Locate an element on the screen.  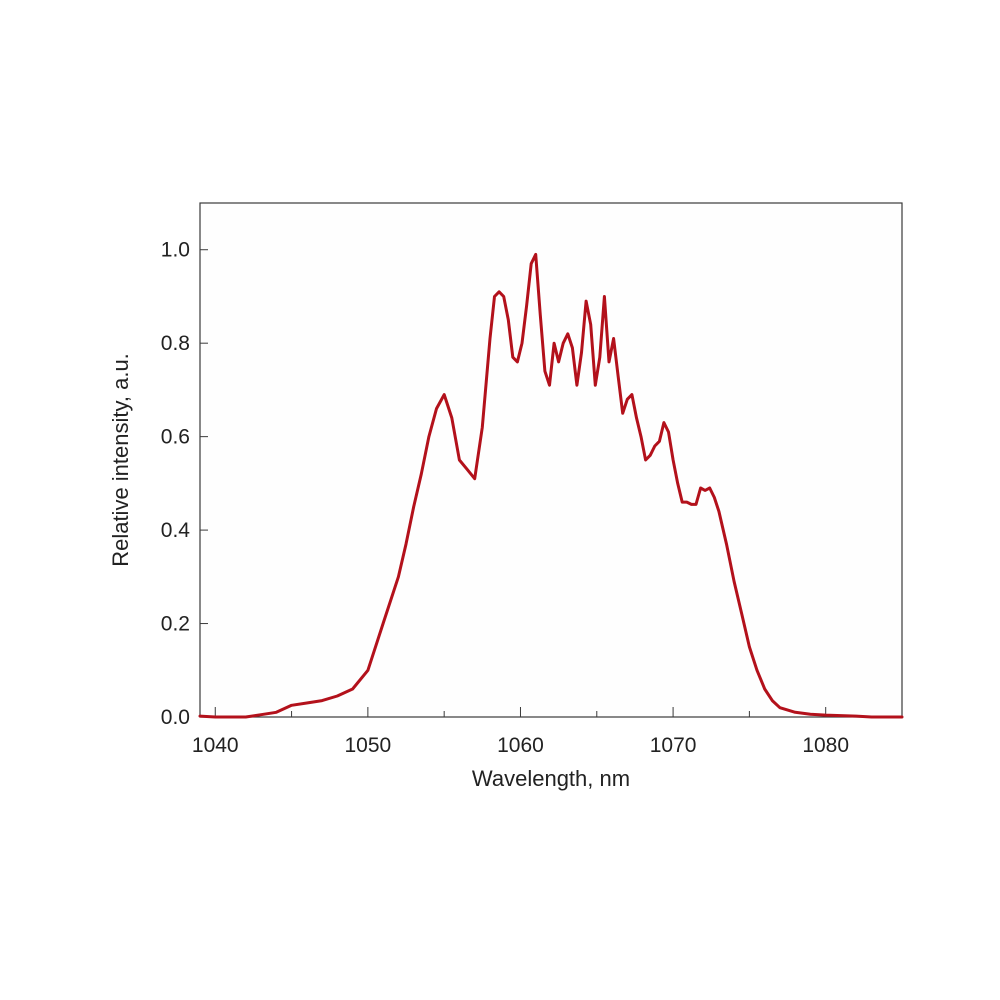
x-tick-label: 1050 is located at coordinates (368, 745).